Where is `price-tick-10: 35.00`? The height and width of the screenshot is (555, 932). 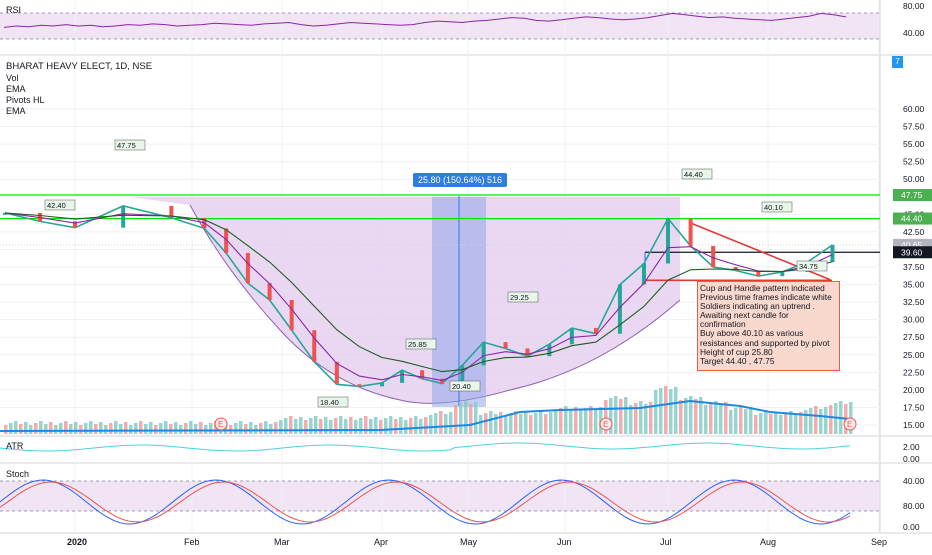 price-tick-10: 35.00 is located at coordinates (914, 285).